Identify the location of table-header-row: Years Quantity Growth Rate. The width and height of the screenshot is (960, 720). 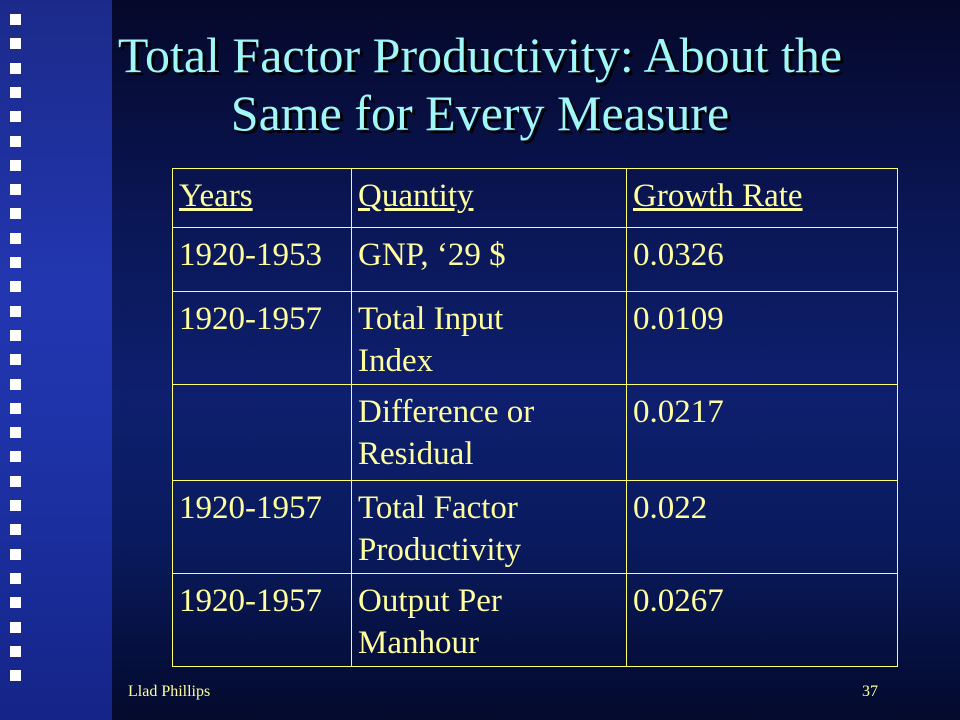
(535, 198).